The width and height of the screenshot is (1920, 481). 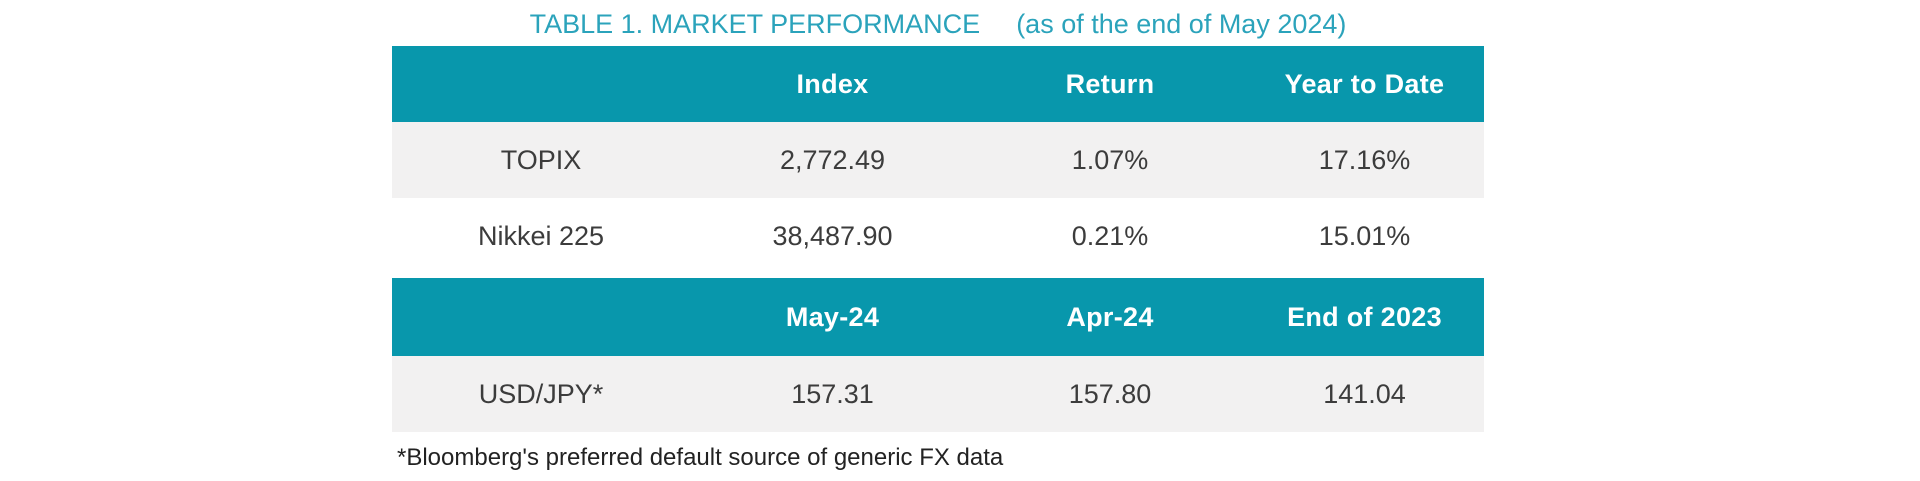 I want to click on usdjpy-may-value: 157.31, so click(x=832, y=393).